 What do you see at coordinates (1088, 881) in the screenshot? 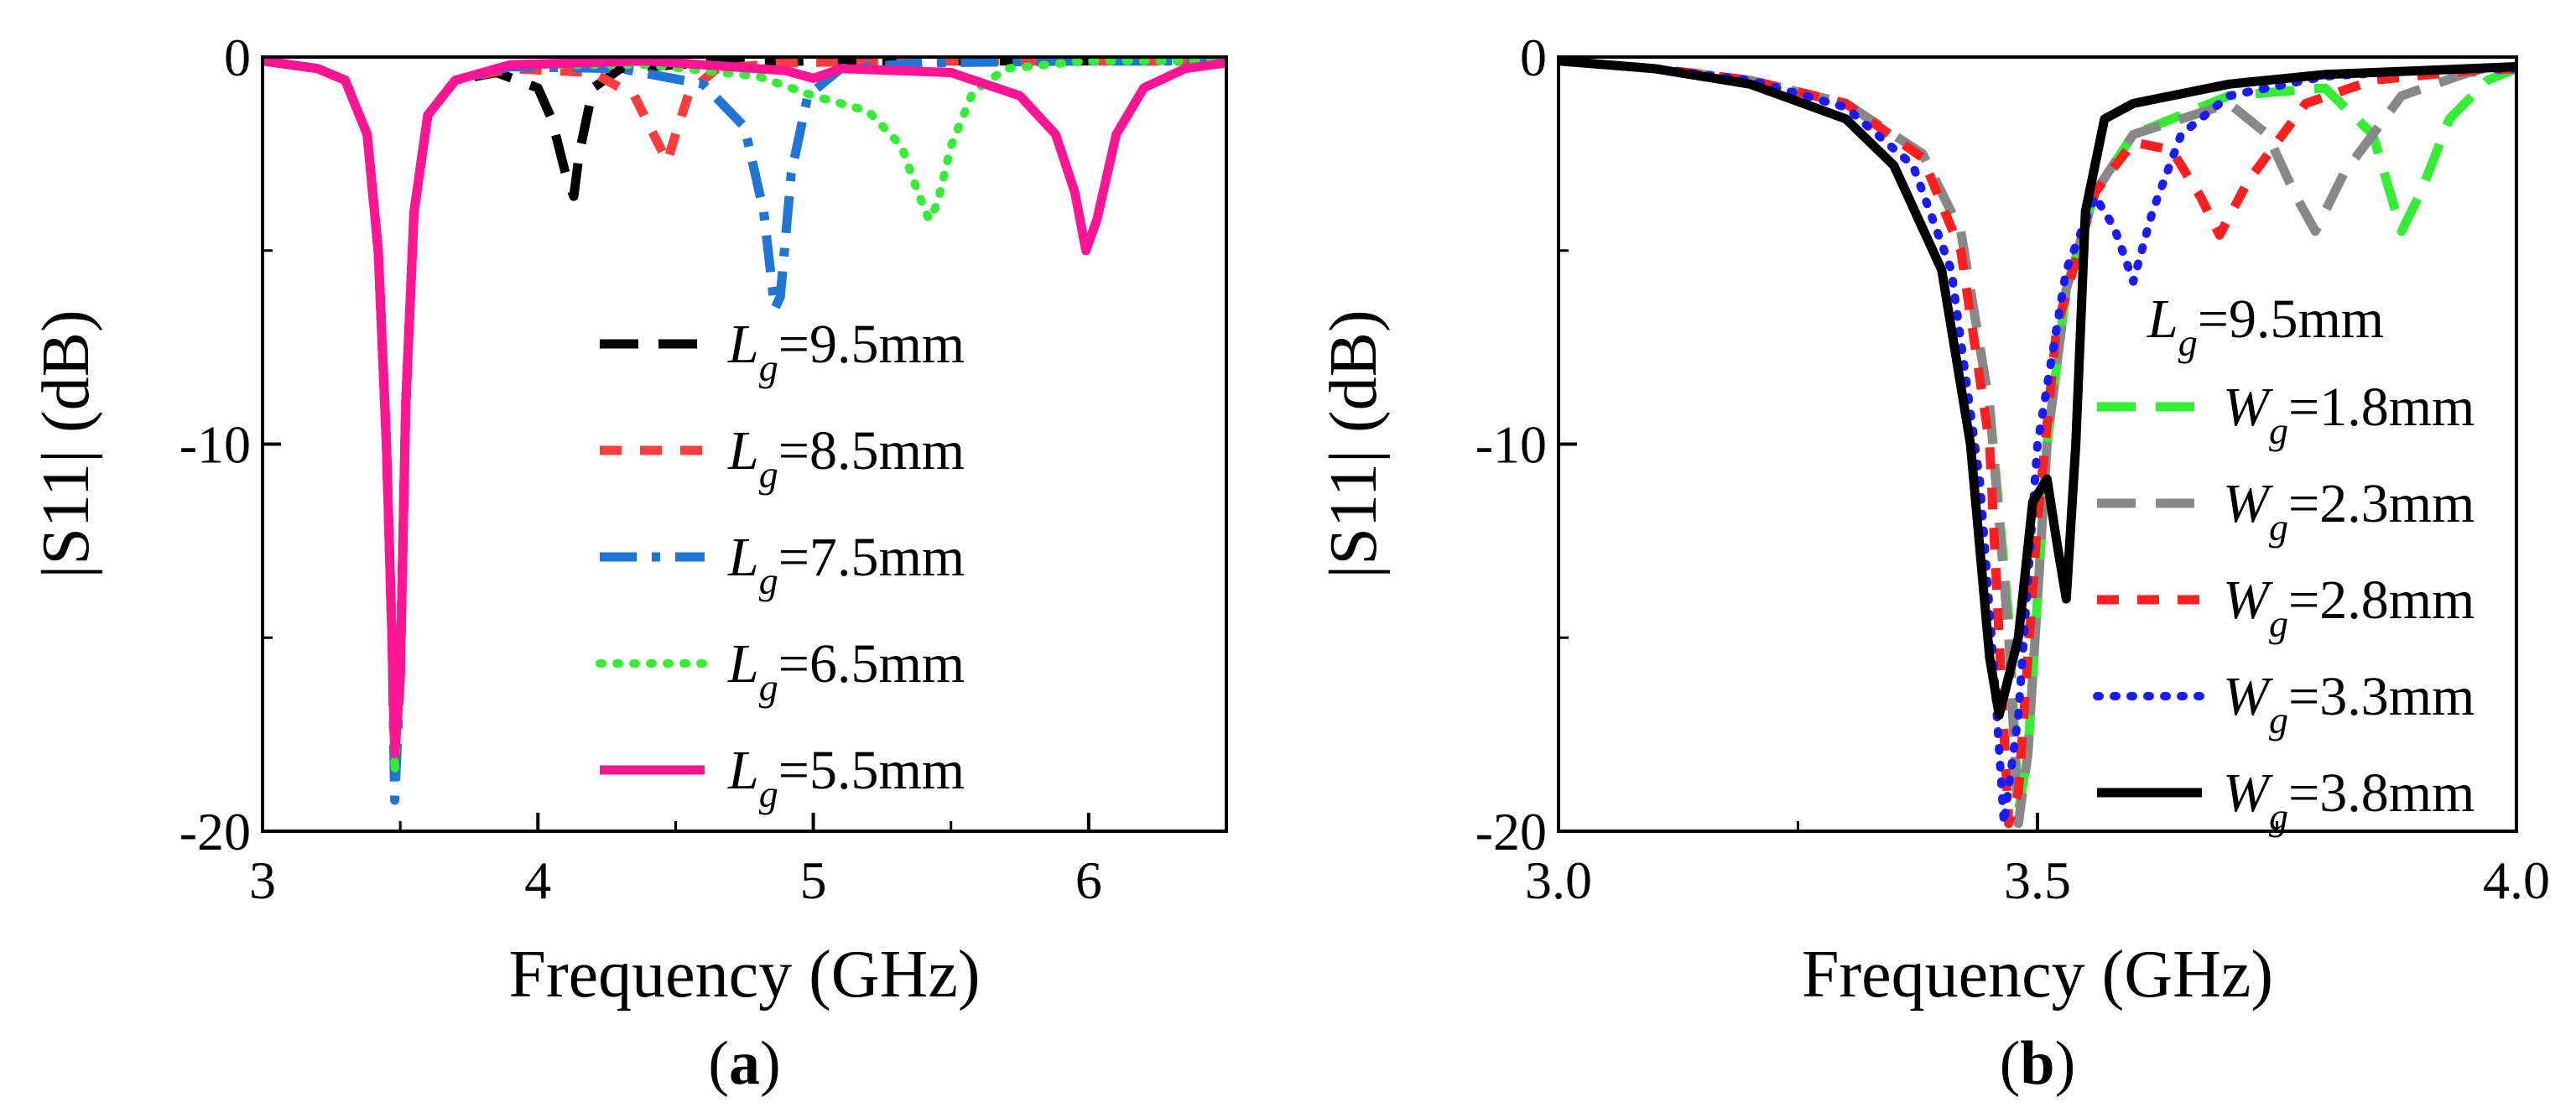
I see `panel-a-x-tick-label: 6` at bounding box center [1088, 881].